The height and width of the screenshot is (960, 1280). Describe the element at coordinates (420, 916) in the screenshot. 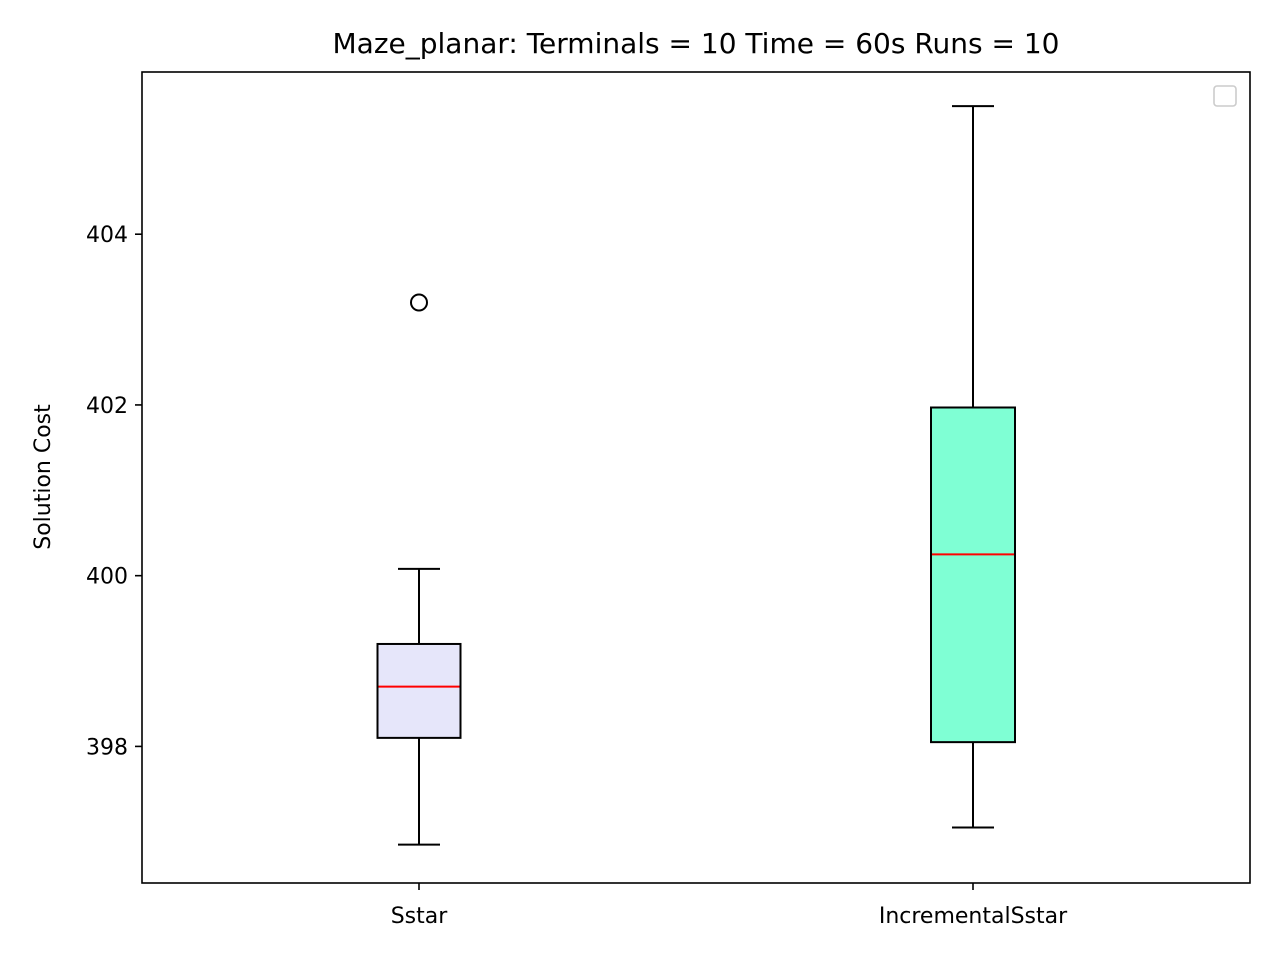

I see `x-tick-label: Sstar` at that location.